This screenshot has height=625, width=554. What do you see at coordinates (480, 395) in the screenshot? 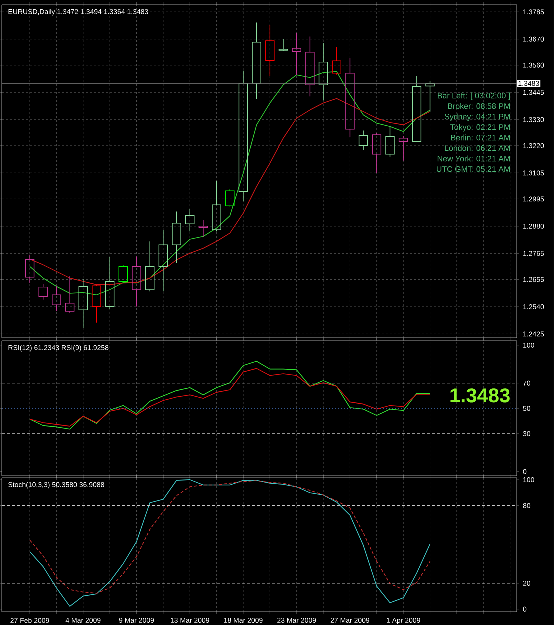
I see `text: 1.3483` at bounding box center [480, 395].